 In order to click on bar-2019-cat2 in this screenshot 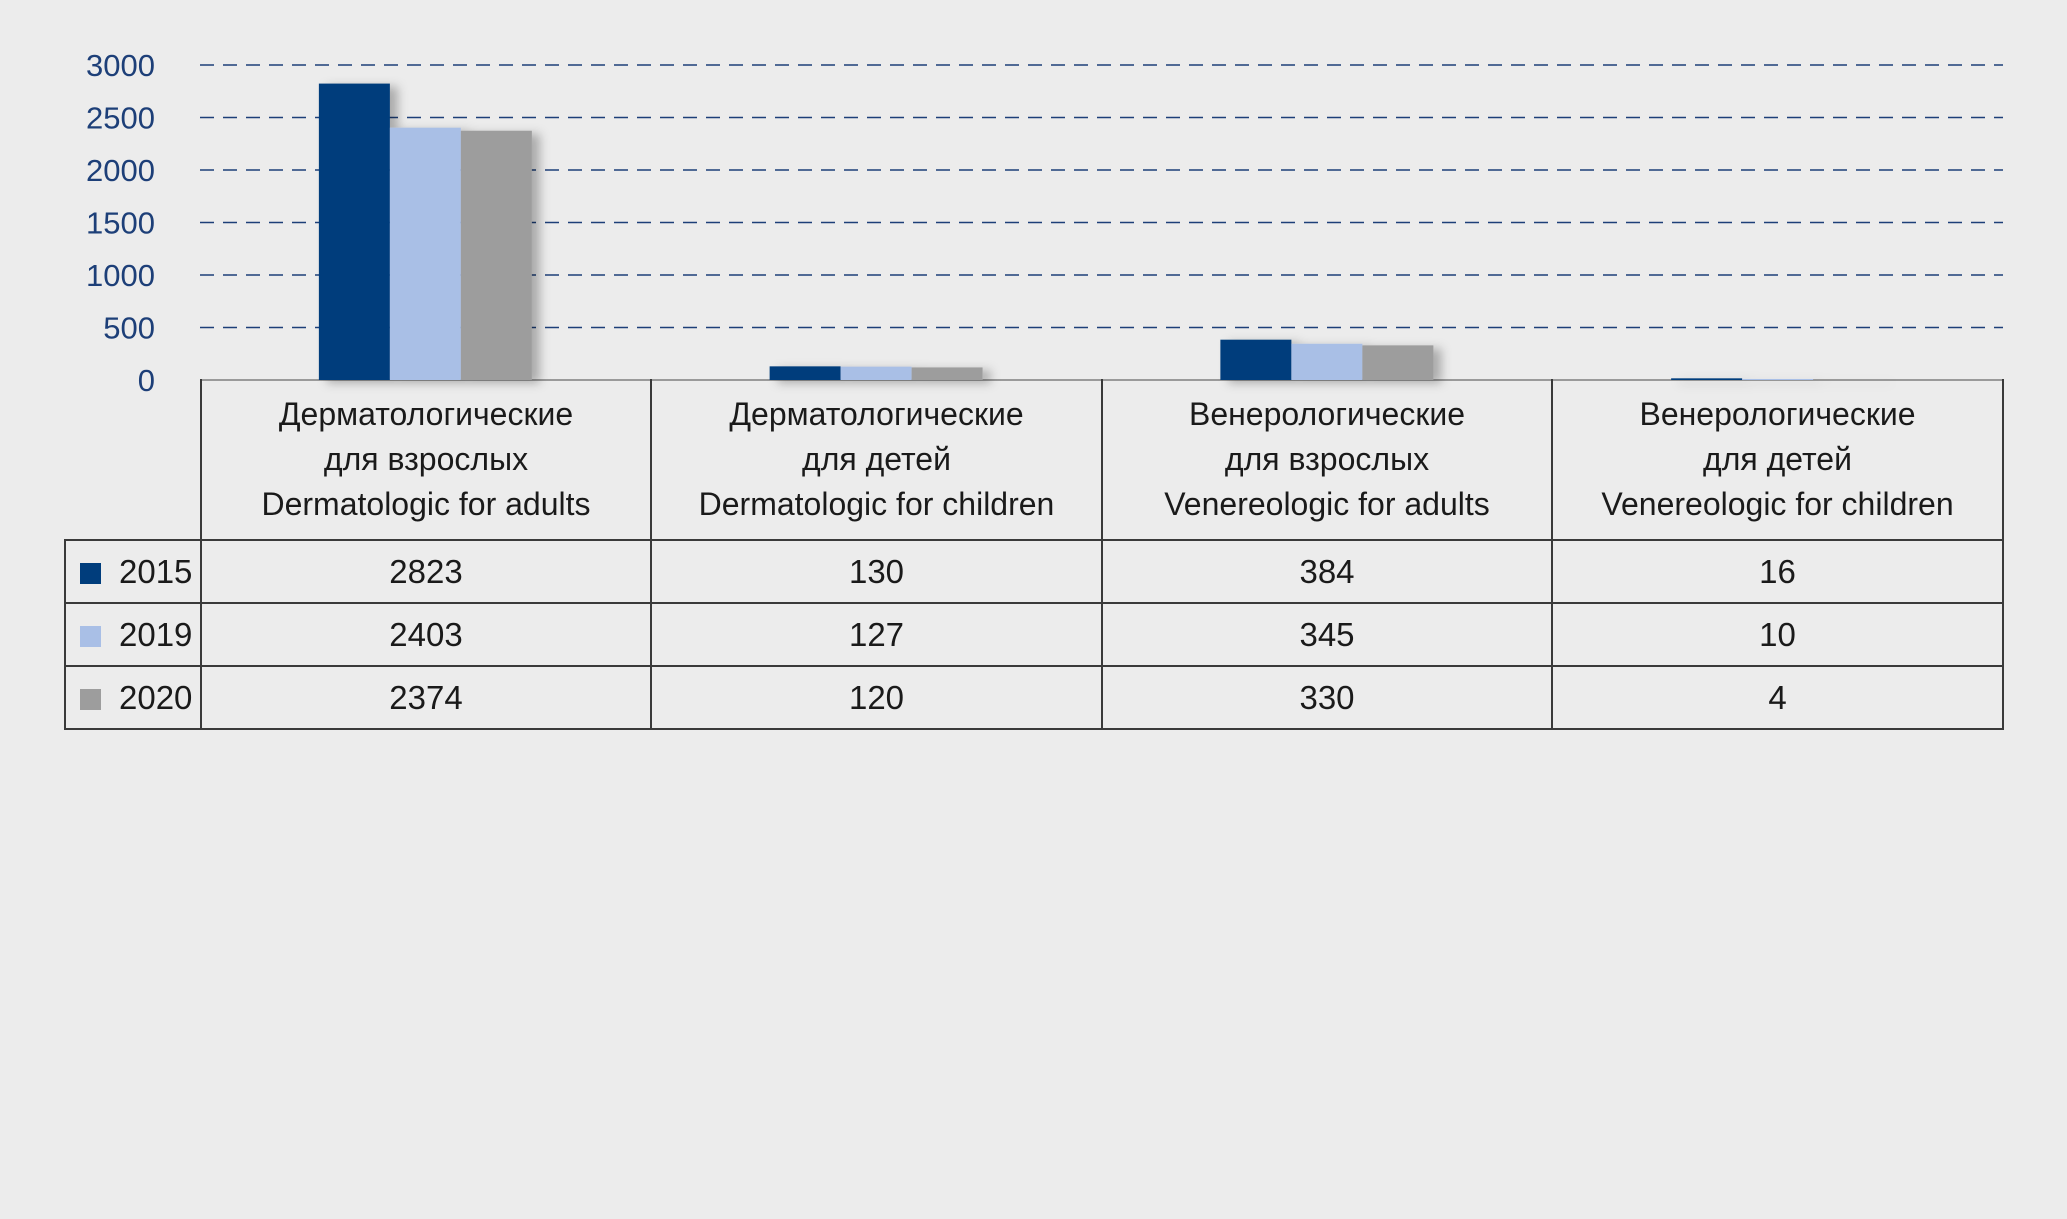, I will do `click(876, 373)`.